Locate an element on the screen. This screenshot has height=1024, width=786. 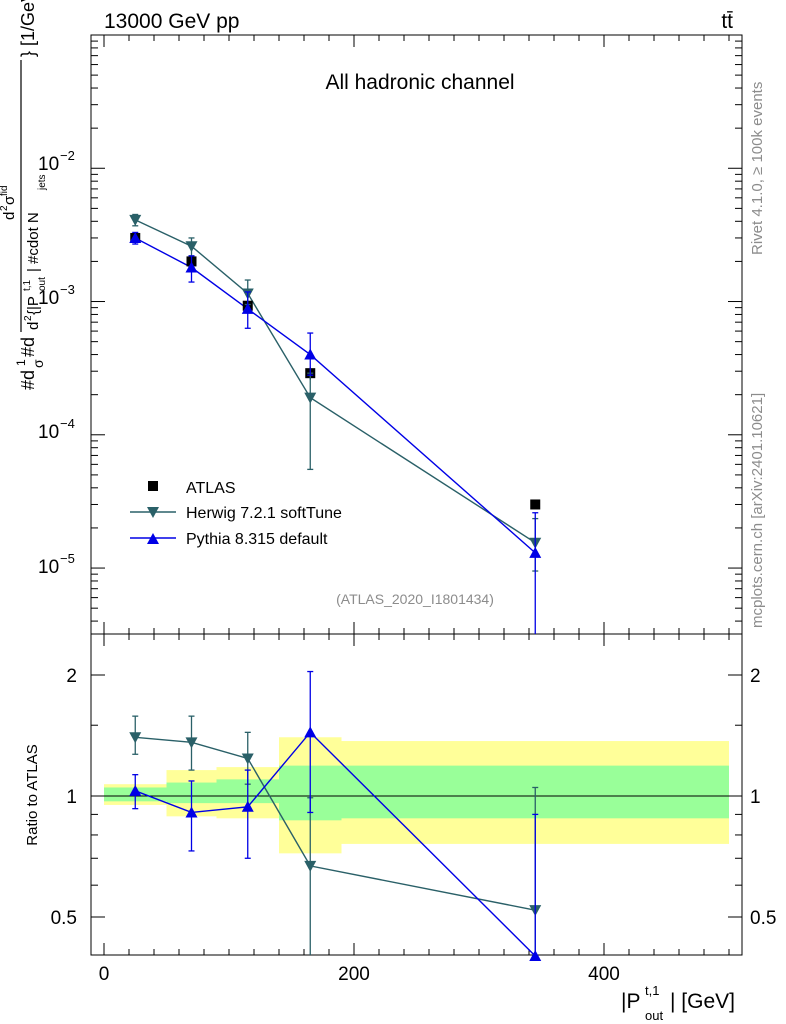
tick-exp: −5 is located at coordinates (67, 558).